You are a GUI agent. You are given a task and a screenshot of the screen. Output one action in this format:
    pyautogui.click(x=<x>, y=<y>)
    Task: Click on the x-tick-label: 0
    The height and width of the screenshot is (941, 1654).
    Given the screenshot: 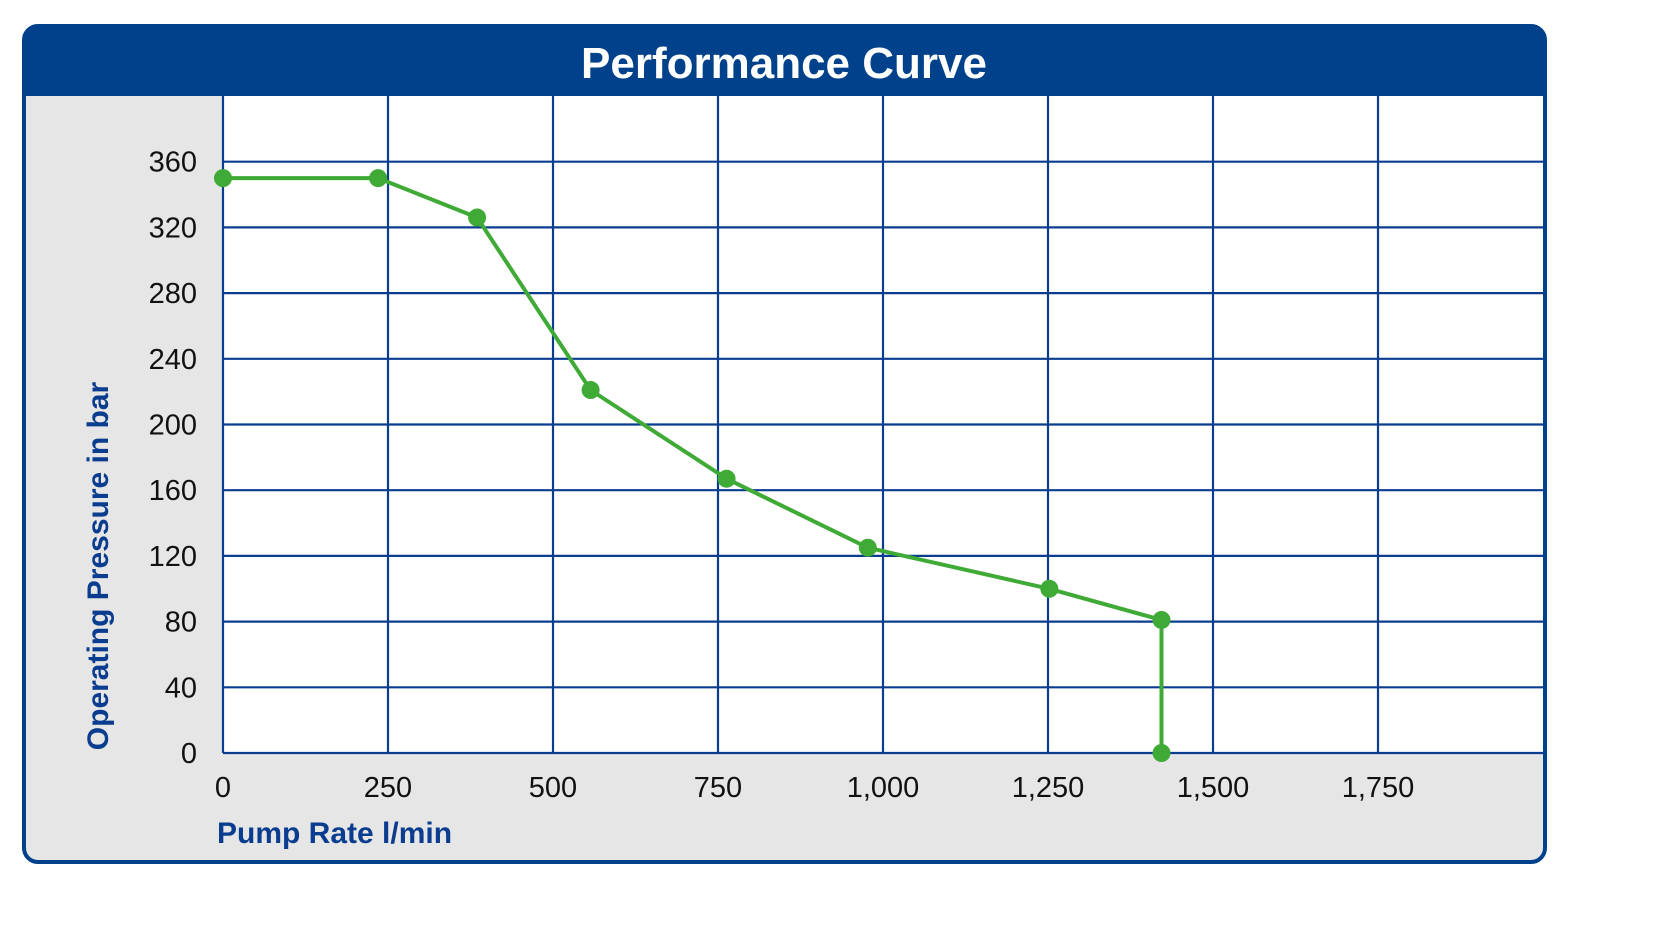 What is the action you would take?
    pyautogui.click(x=223, y=788)
    